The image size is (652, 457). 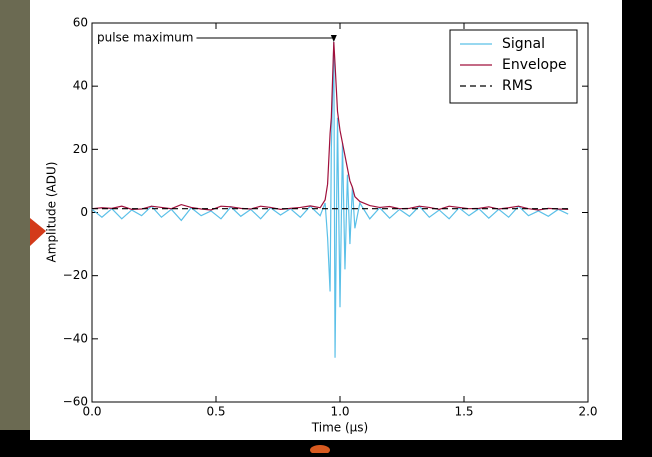 I want to click on y-tick-label: 40, so click(x=80, y=86).